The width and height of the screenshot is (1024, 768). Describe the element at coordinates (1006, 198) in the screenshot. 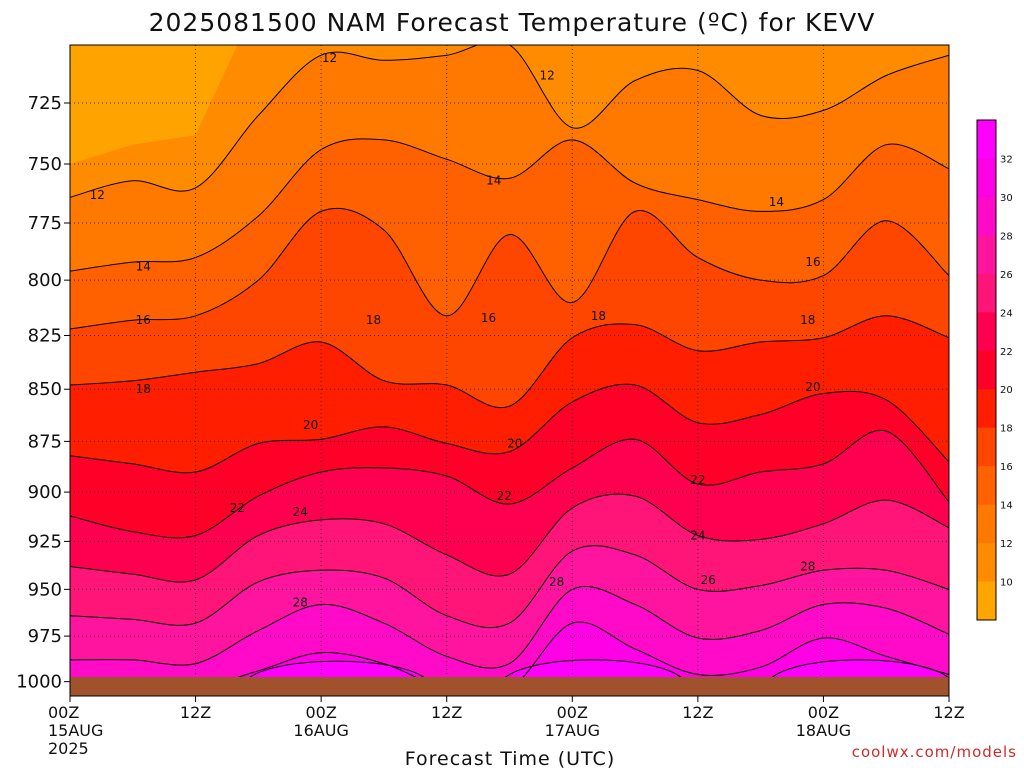

I see `colorbar-label: 30` at that location.